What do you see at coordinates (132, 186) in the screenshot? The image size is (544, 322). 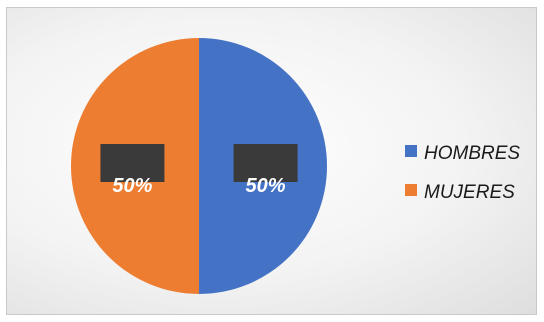 I see `data-label-mujeres: 50%` at bounding box center [132, 186].